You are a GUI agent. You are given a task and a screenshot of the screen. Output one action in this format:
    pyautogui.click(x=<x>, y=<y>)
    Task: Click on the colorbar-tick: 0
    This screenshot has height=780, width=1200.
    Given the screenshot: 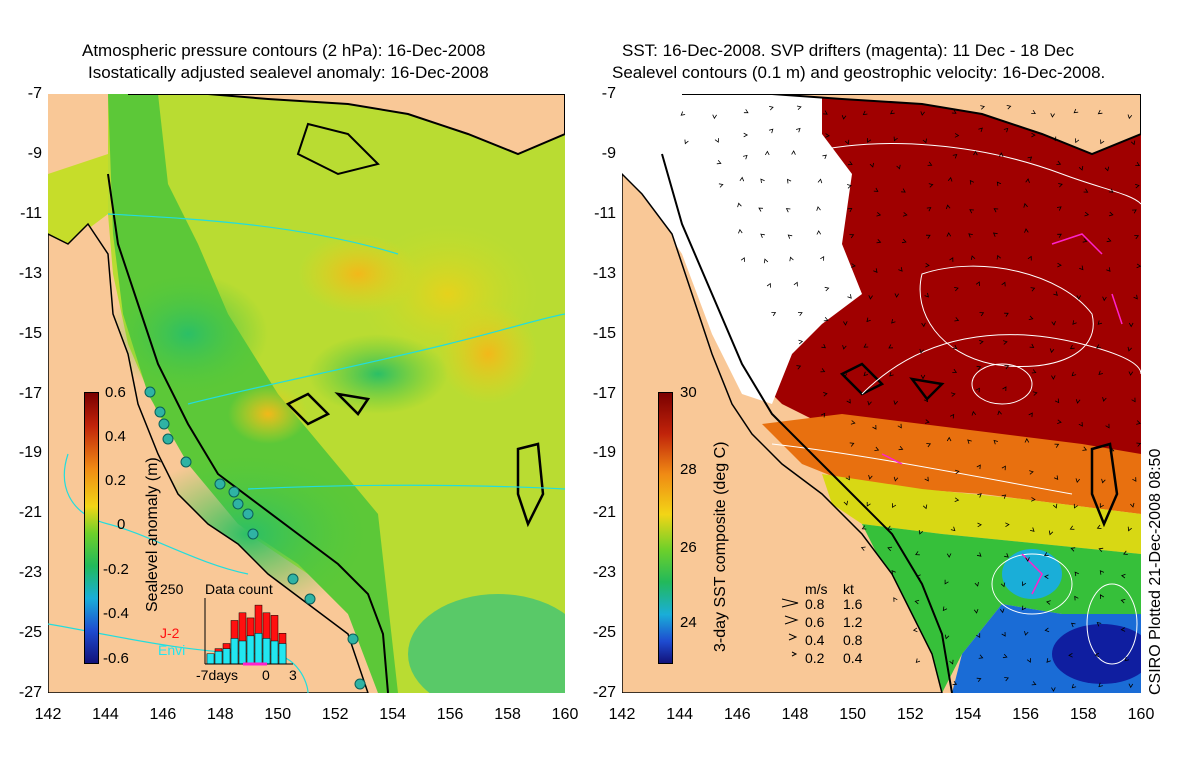 What is the action you would take?
    pyautogui.click(x=121, y=524)
    